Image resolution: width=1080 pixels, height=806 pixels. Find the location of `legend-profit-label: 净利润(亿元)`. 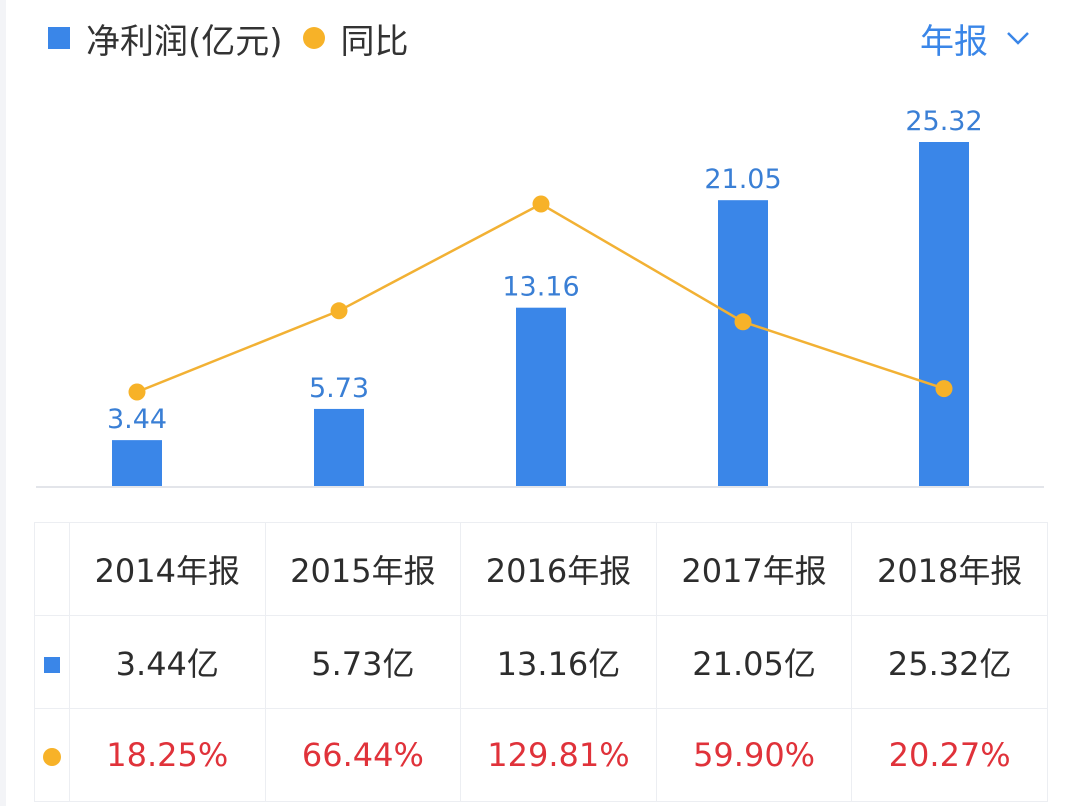

legend-profit-label: 净利润(亿元) is located at coordinates (184, 41).